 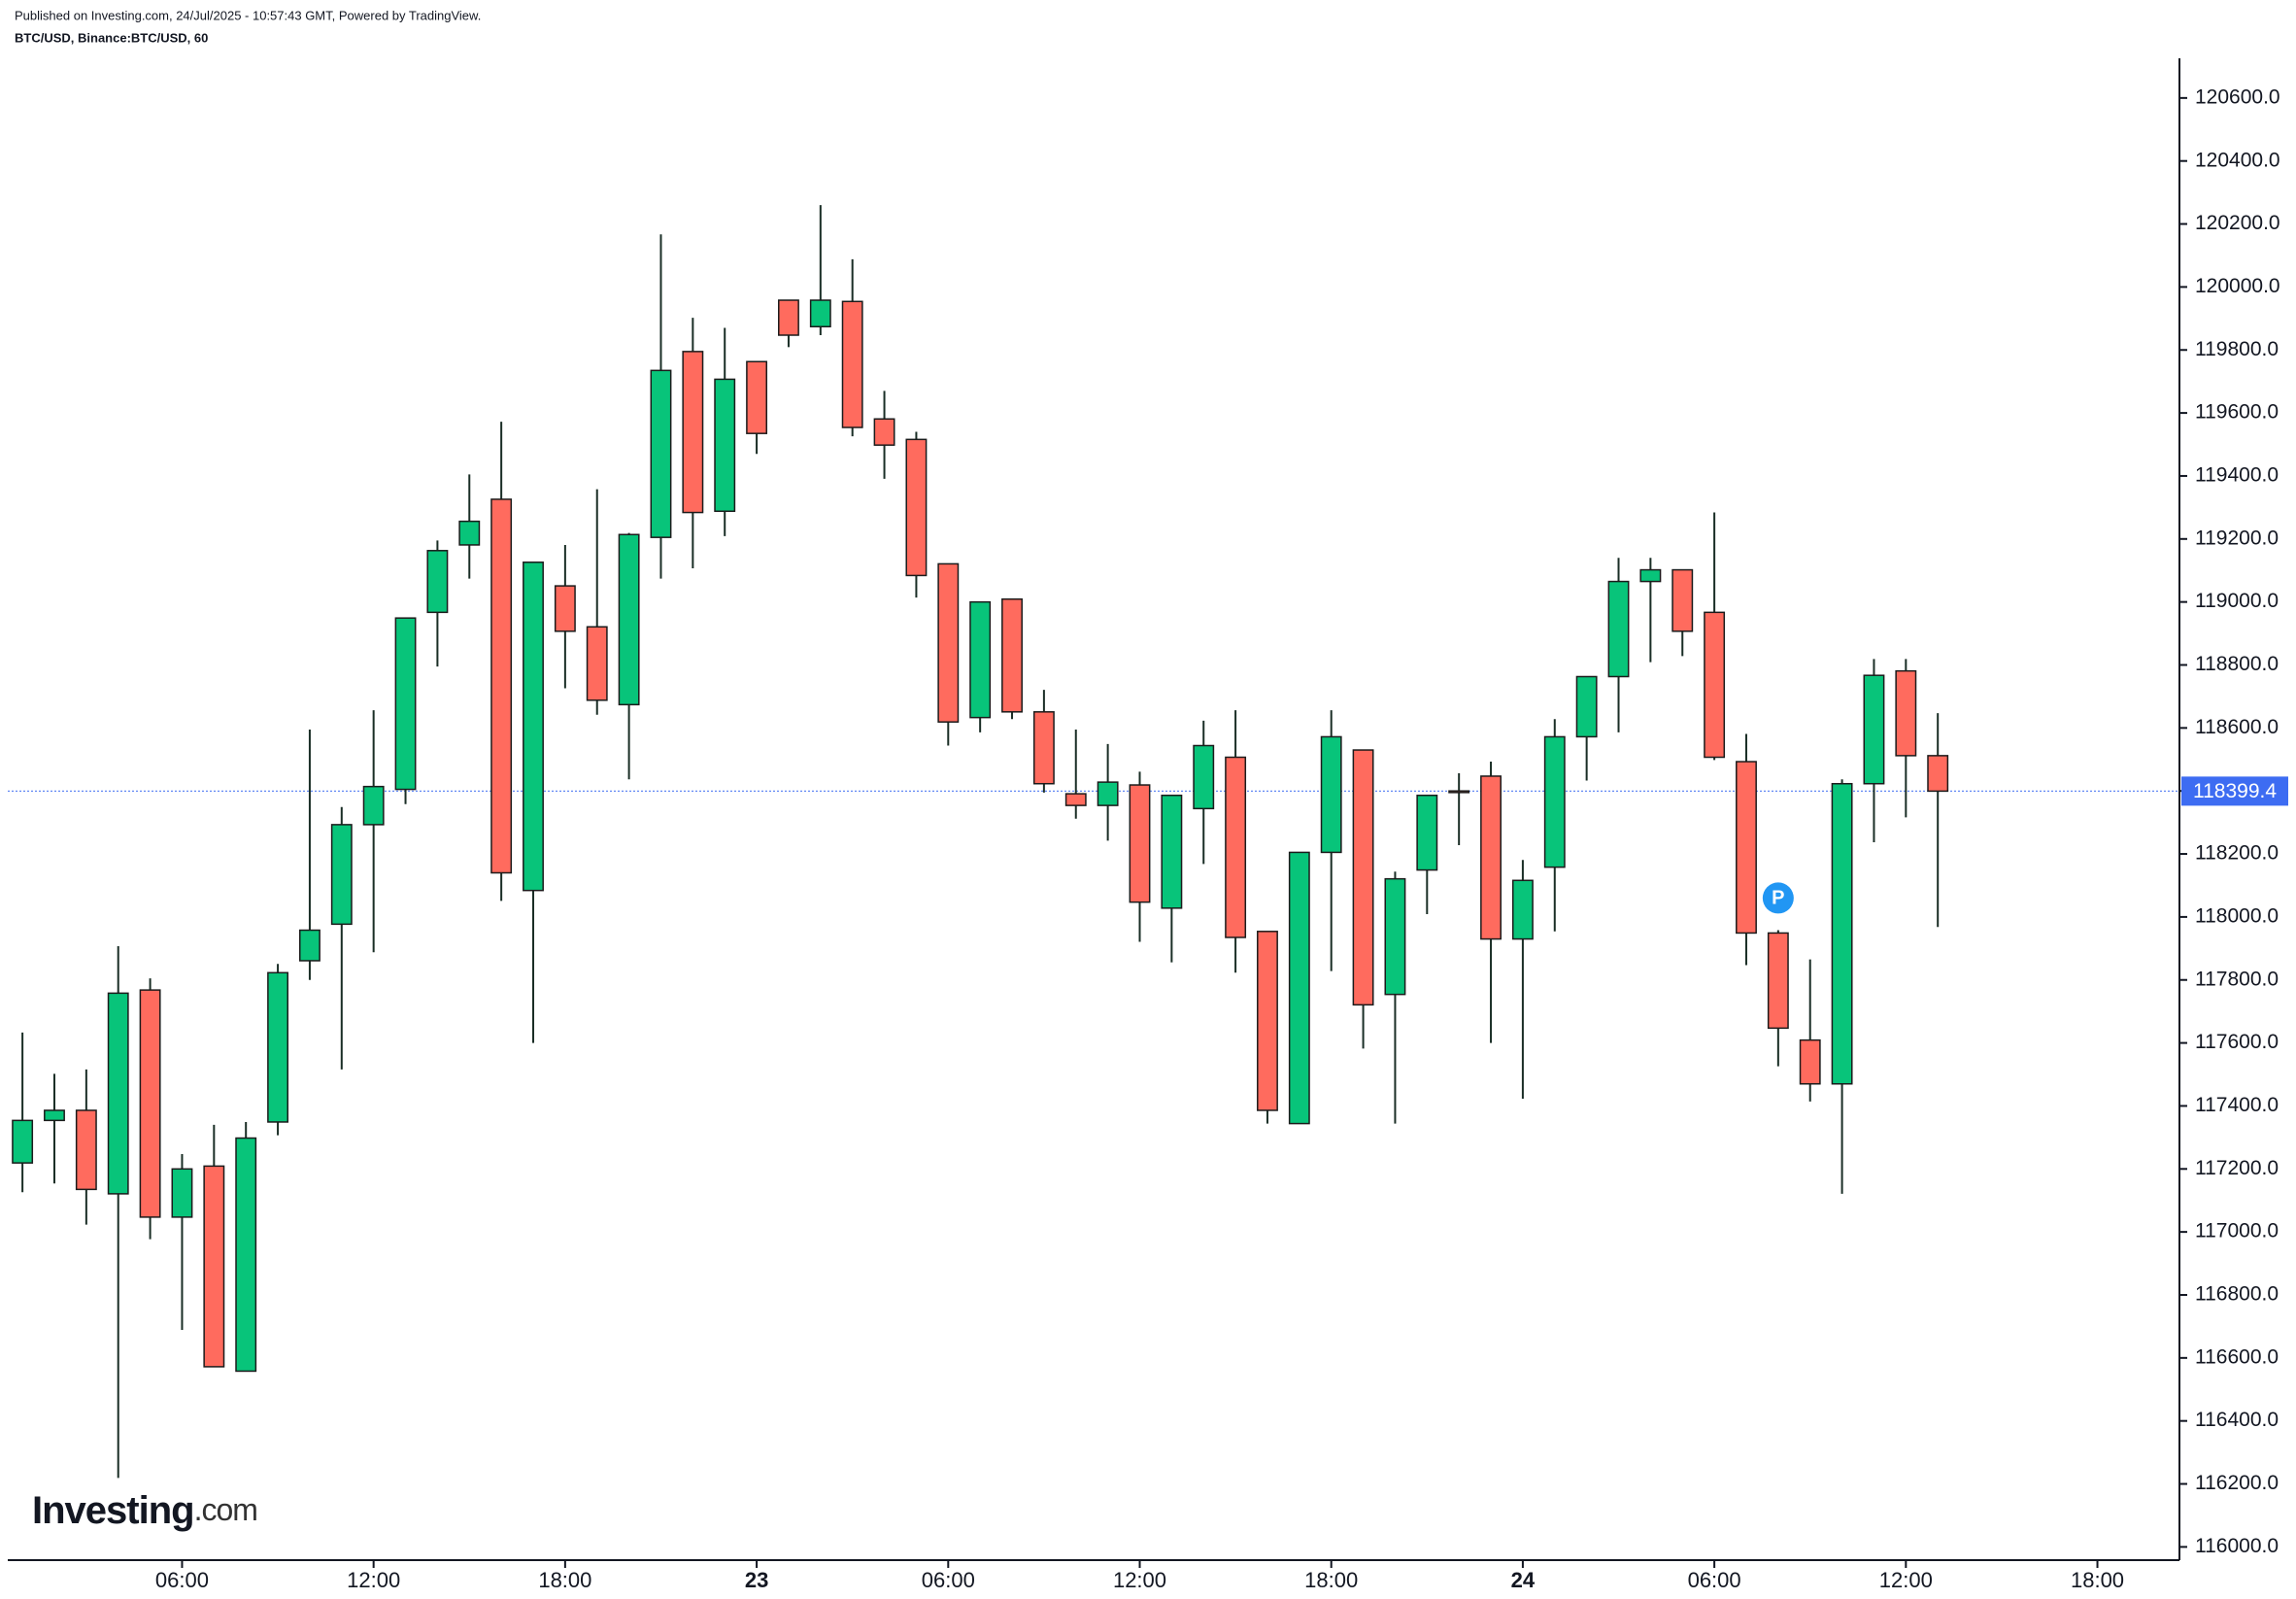 I want to click on logo-name: Investing.com, so click(x=145, y=1510).